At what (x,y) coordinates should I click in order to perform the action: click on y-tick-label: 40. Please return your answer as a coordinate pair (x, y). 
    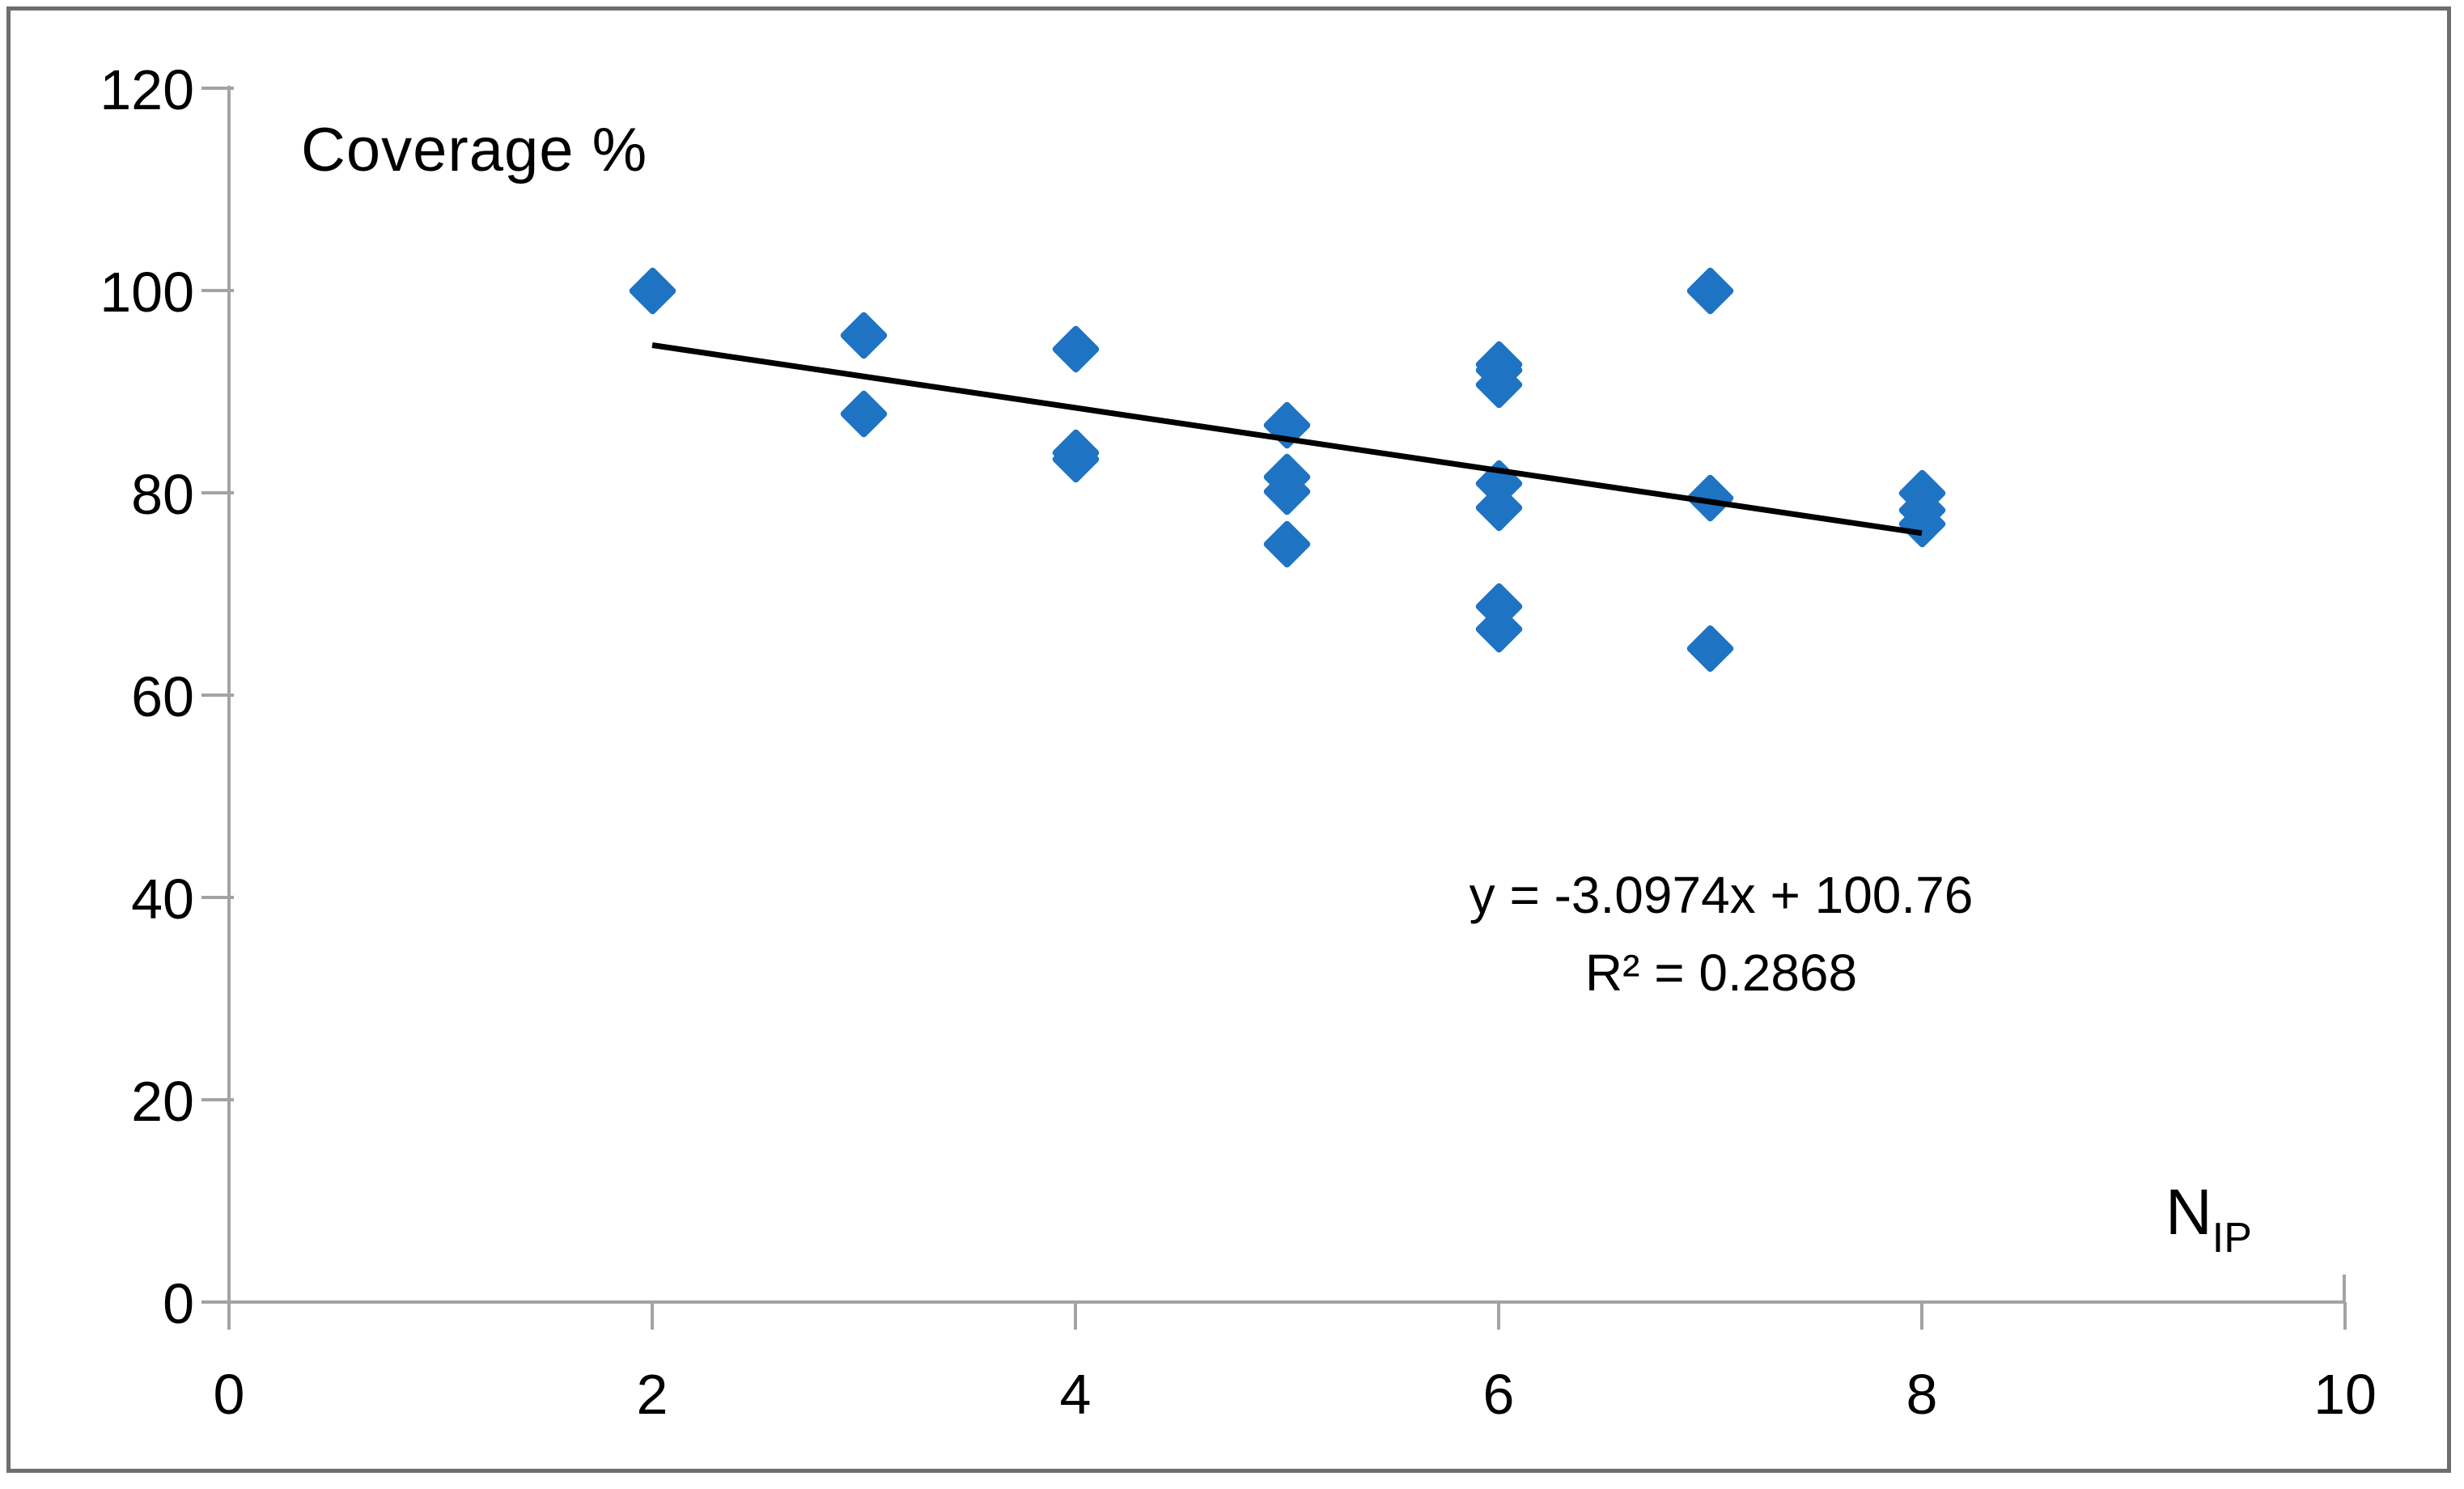
    Looking at the image, I should click on (162, 899).